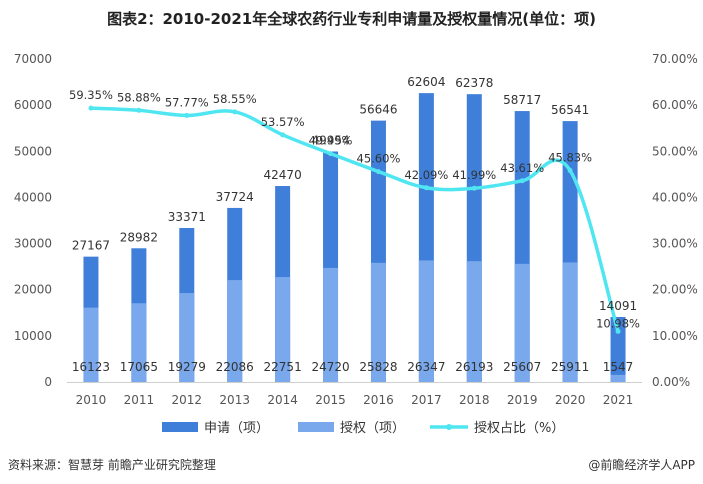 Image resolution: width=703 pixels, height=484 pixels. What do you see at coordinates (187, 102) in the screenshot?
I see `ratio-value-label: 57.77%` at bounding box center [187, 102].